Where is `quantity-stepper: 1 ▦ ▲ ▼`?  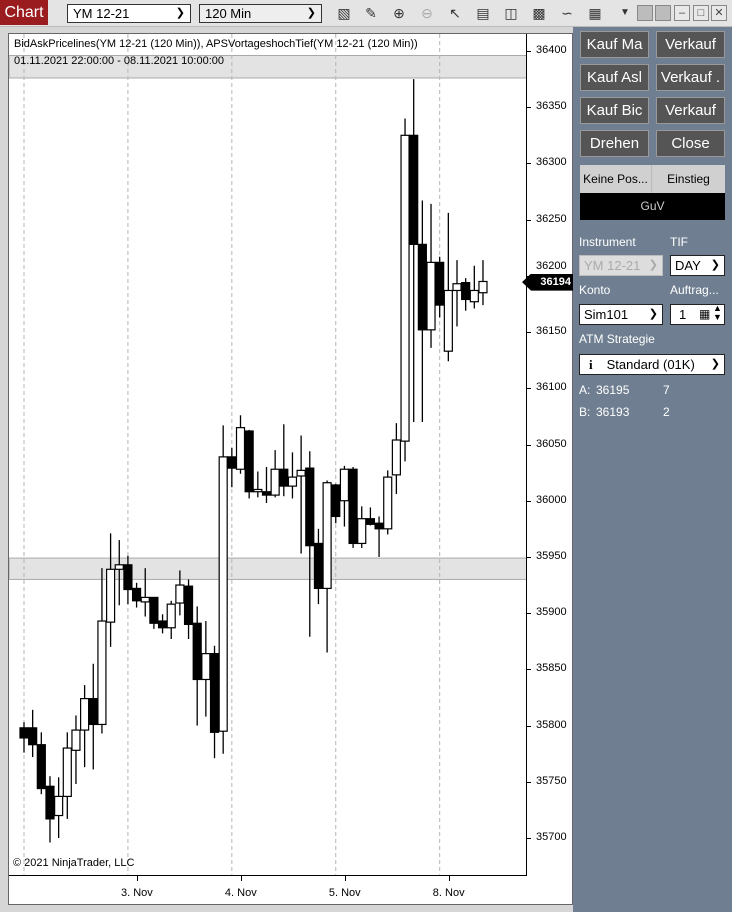 quantity-stepper: 1 ▦ ▲ ▼ is located at coordinates (697, 314).